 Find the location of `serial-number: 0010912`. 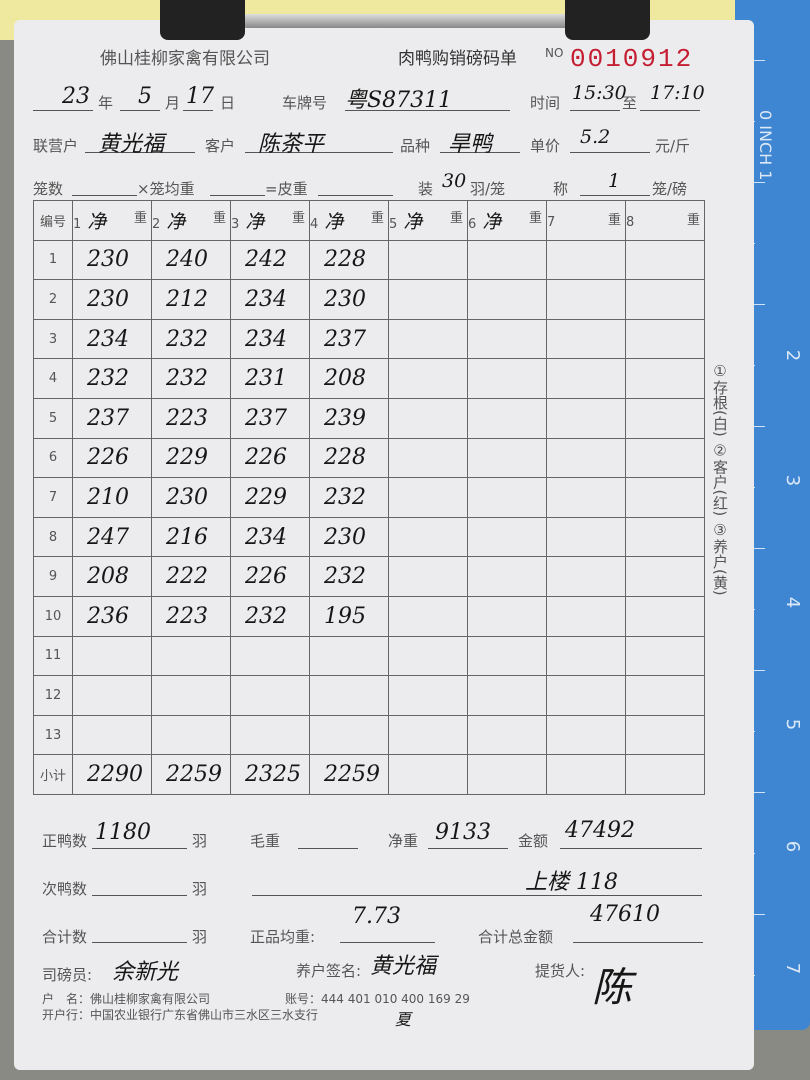

serial-number: 0010912 is located at coordinates (632, 59).